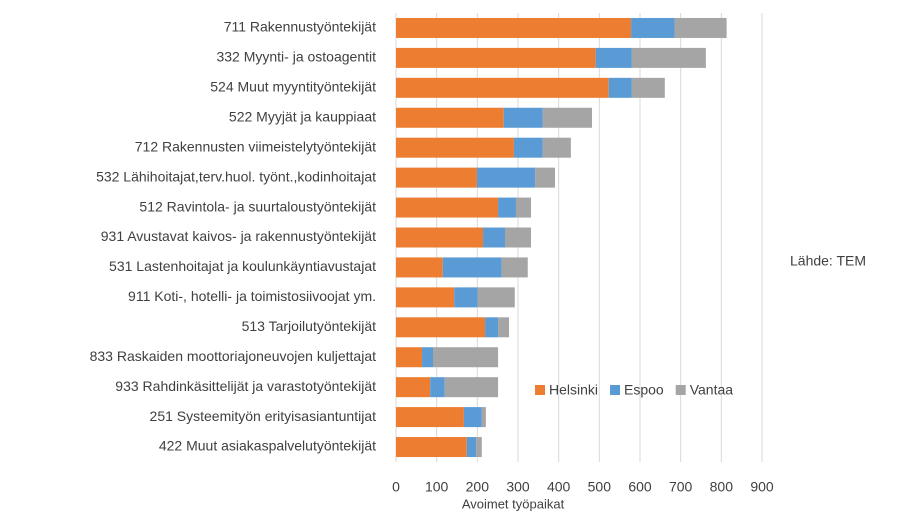 The height and width of the screenshot is (512, 897). I want to click on x-tick-label: 500, so click(600, 487).